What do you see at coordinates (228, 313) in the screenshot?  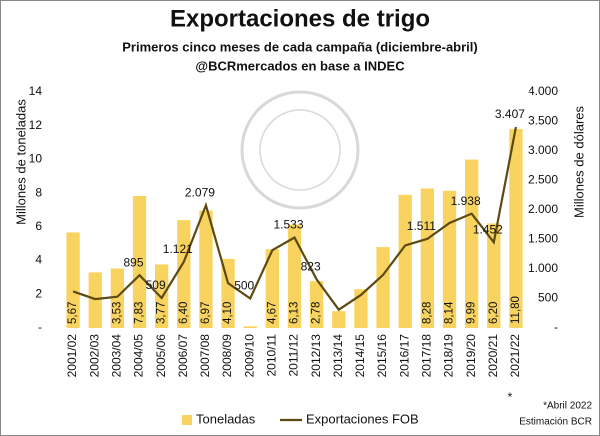 I see `bar-value-label: 4,10` at bounding box center [228, 313].